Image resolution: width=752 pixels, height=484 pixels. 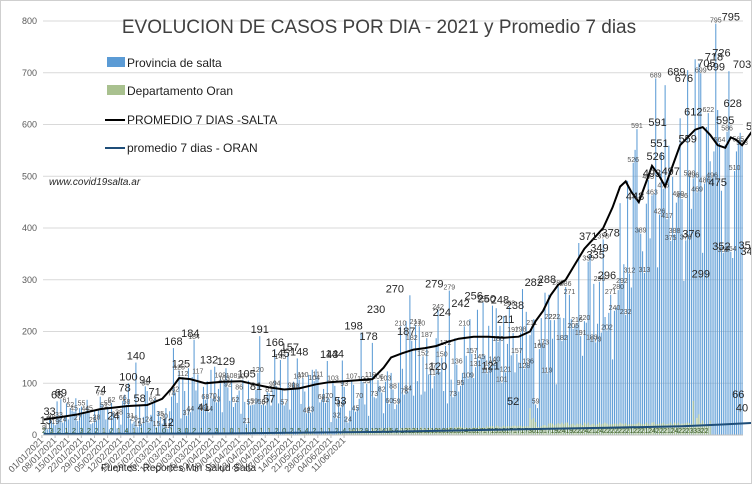 What do you see at coordinates (705, 431) in the screenshot?
I see `data-label-oran: 22` at bounding box center [705, 431].